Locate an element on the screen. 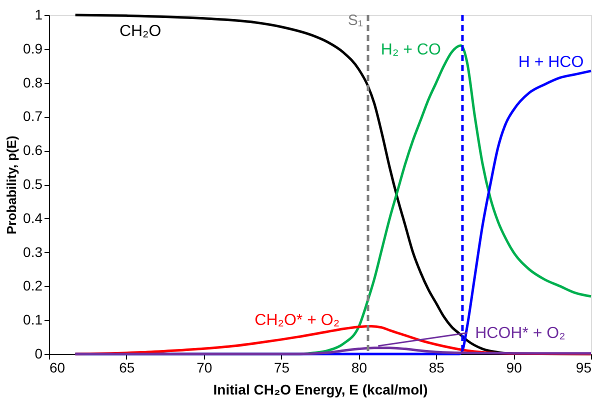 The width and height of the screenshot is (605, 402). series-label: CH₂O is located at coordinates (140, 31).